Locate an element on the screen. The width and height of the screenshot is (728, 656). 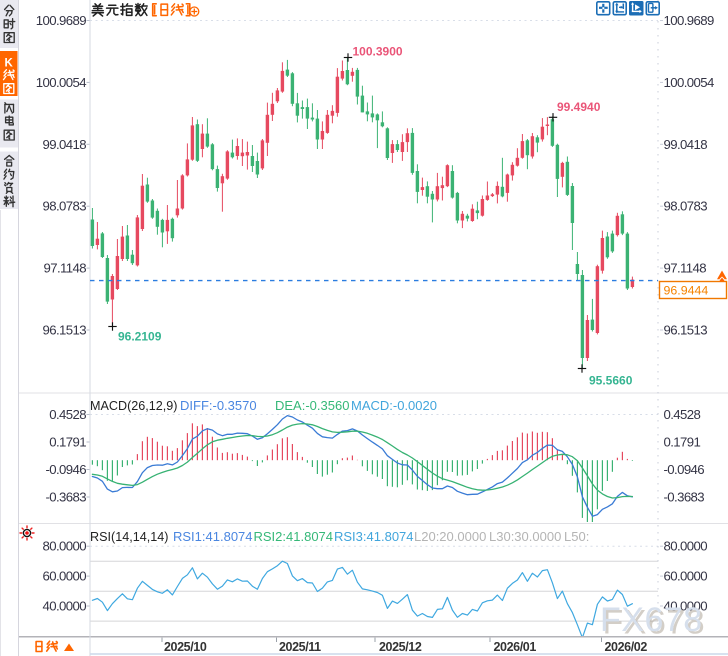
svg-text: 96.2109 is located at coordinates (140, 337).